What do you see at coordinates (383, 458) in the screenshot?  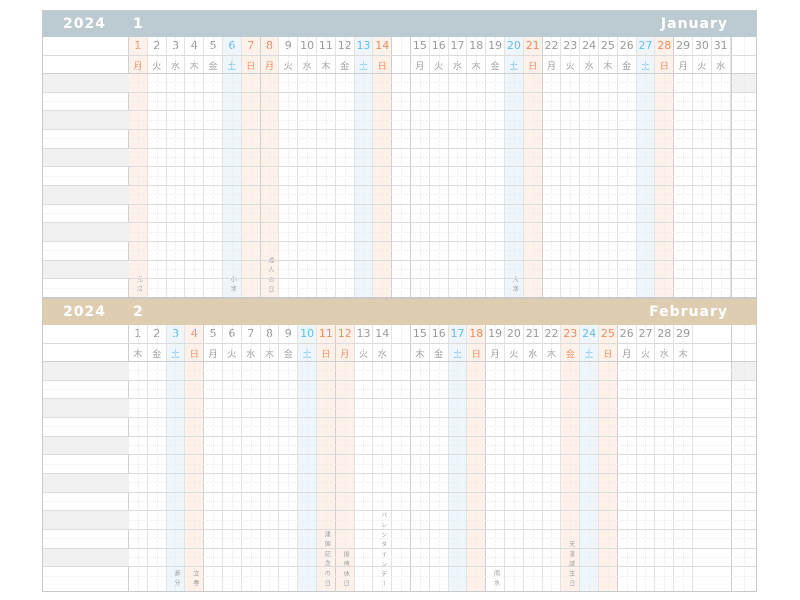 I see `day-column: 14 水バレンタインデー` at bounding box center [383, 458].